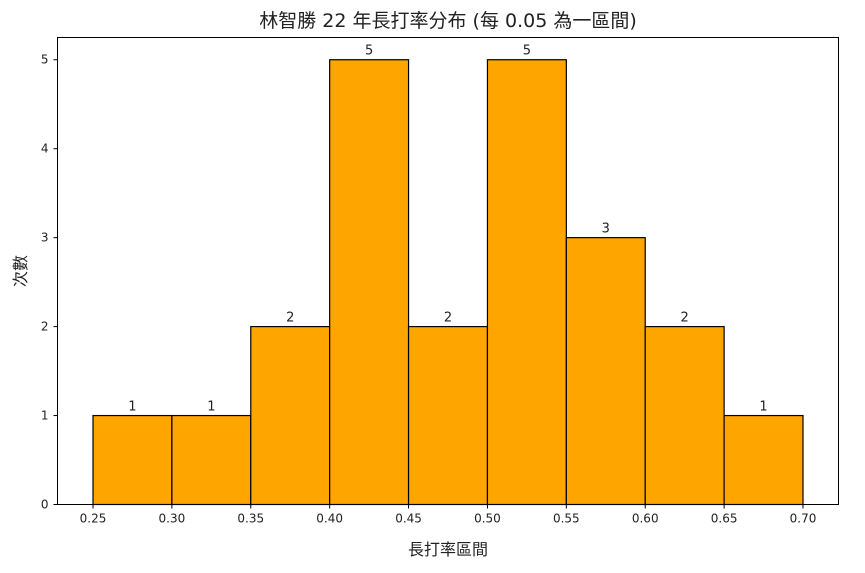 The image size is (865, 573). Describe the element at coordinates (448, 549) in the screenshot. I see `x-axis-label: 長打率區間` at that location.